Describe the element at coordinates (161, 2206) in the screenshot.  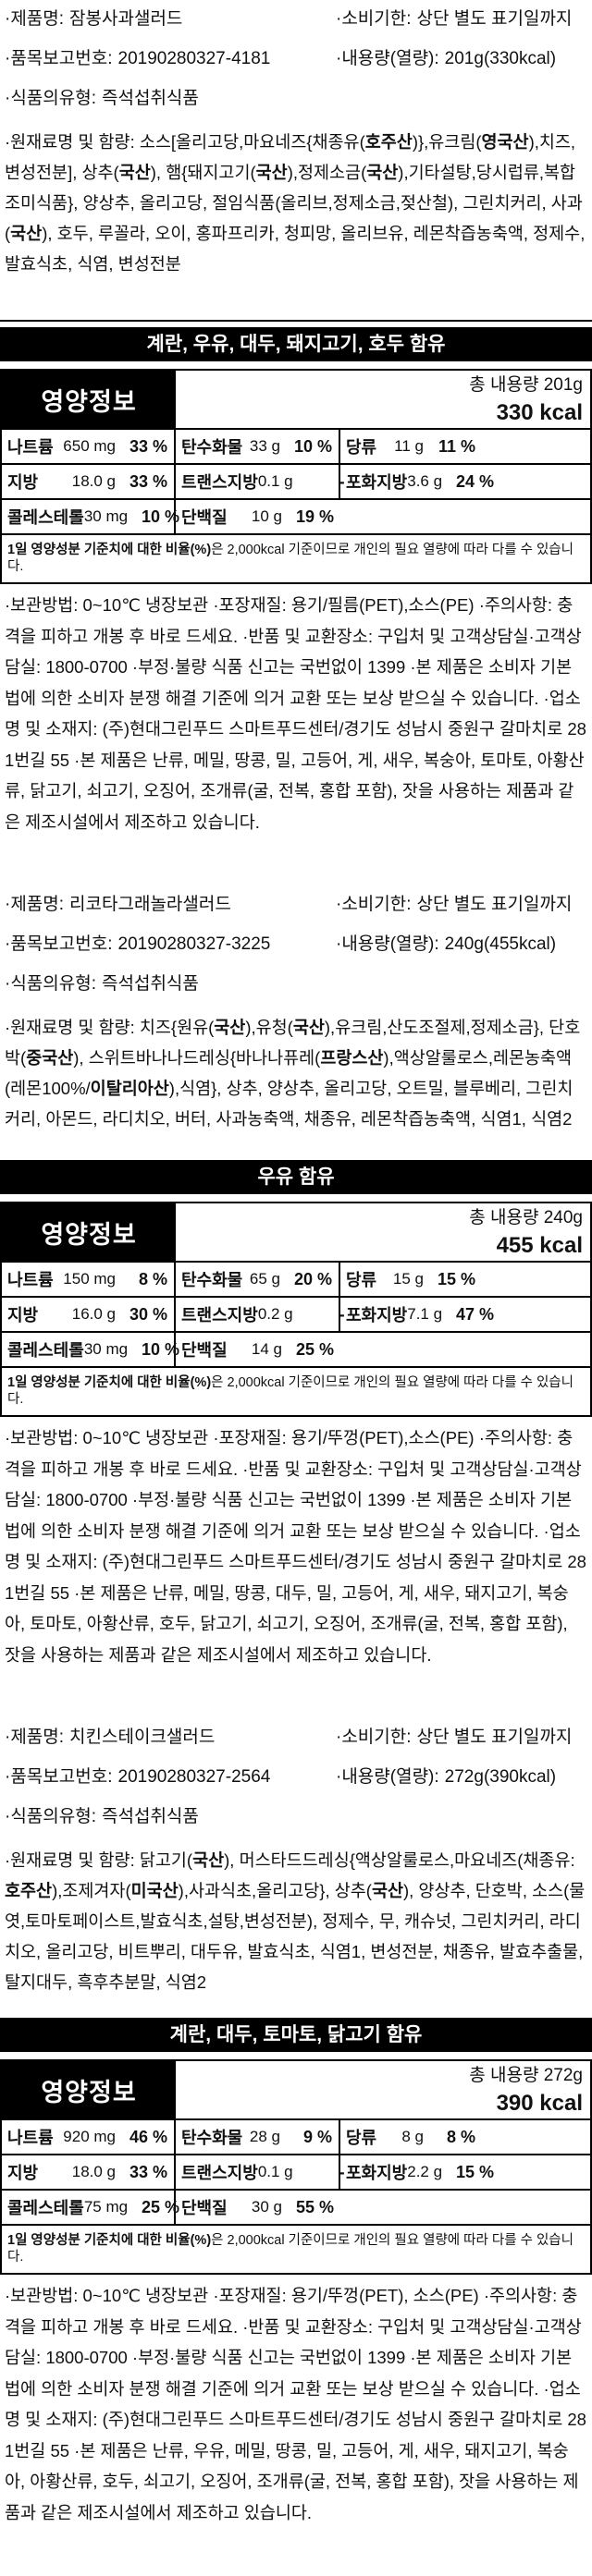
I see `nutrient-daily-value: 25 %` at that location.